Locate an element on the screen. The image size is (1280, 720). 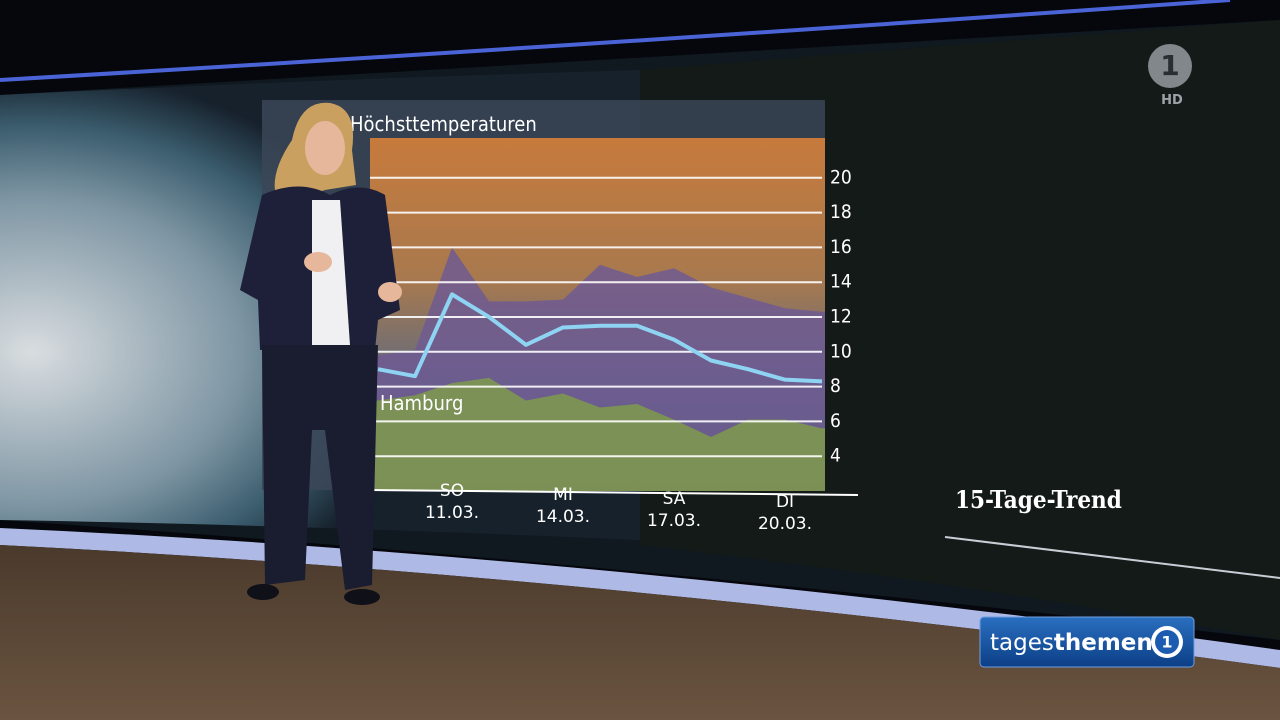
channel-logo-text: 1 is located at coordinates (1169, 65).